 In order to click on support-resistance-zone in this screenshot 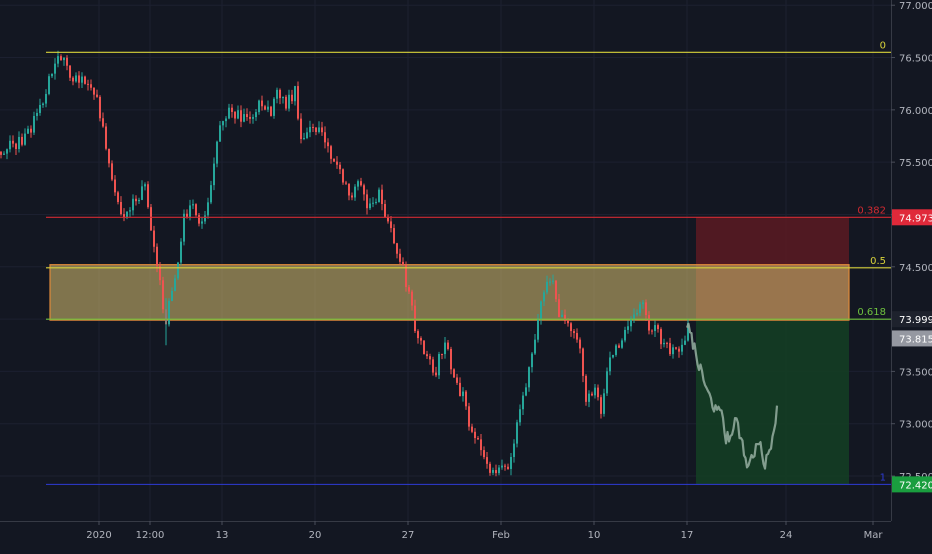, I will do `click(449, 292)`.